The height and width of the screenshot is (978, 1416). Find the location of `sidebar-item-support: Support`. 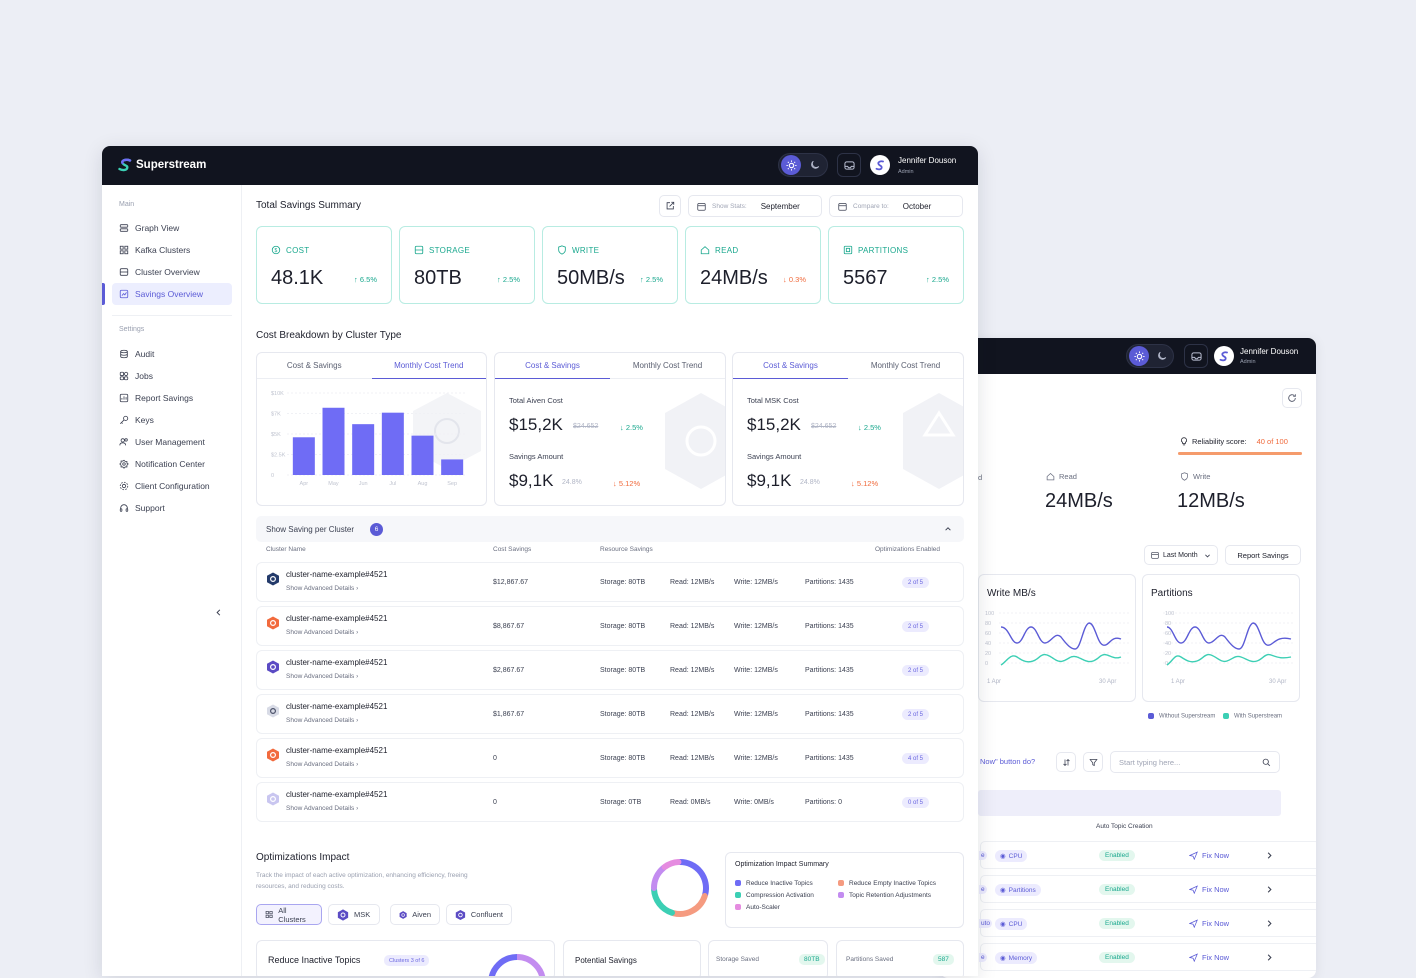

sidebar-item-support: Support is located at coordinates (172, 508).